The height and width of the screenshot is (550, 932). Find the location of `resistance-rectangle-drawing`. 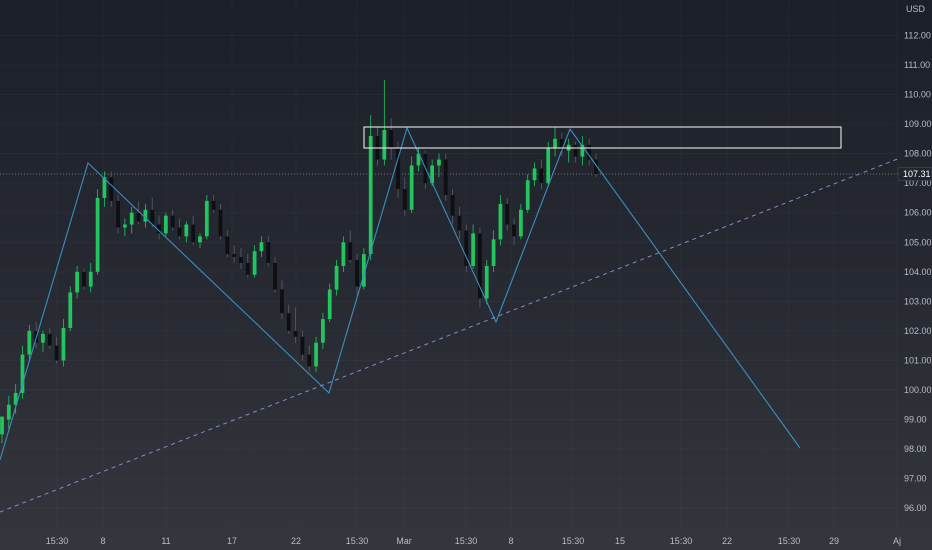

resistance-rectangle-drawing is located at coordinates (602, 137).